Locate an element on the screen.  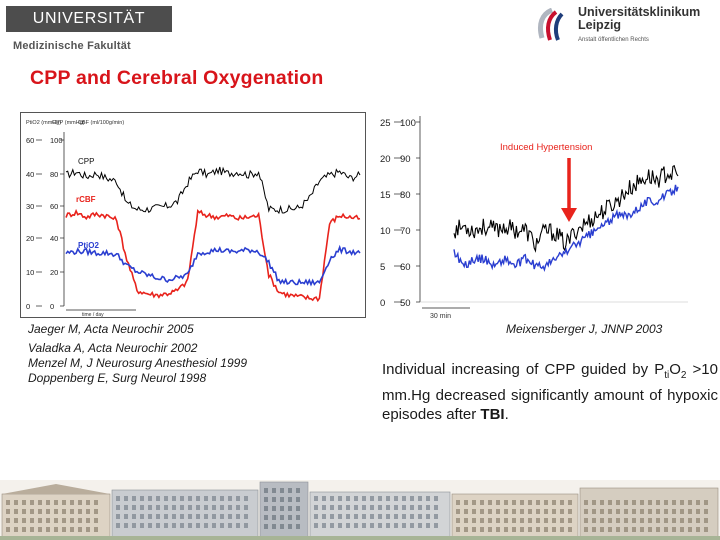
tick-label-right: 90 is located at coordinates (405, 159).